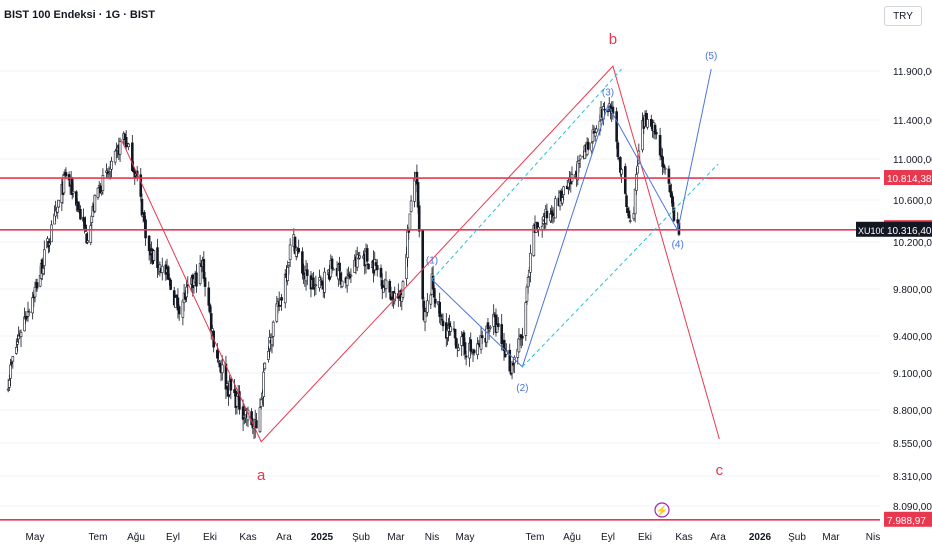 Image resolution: width=932 pixels, height=550 pixels. I want to click on wave-label: b, so click(613, 39).